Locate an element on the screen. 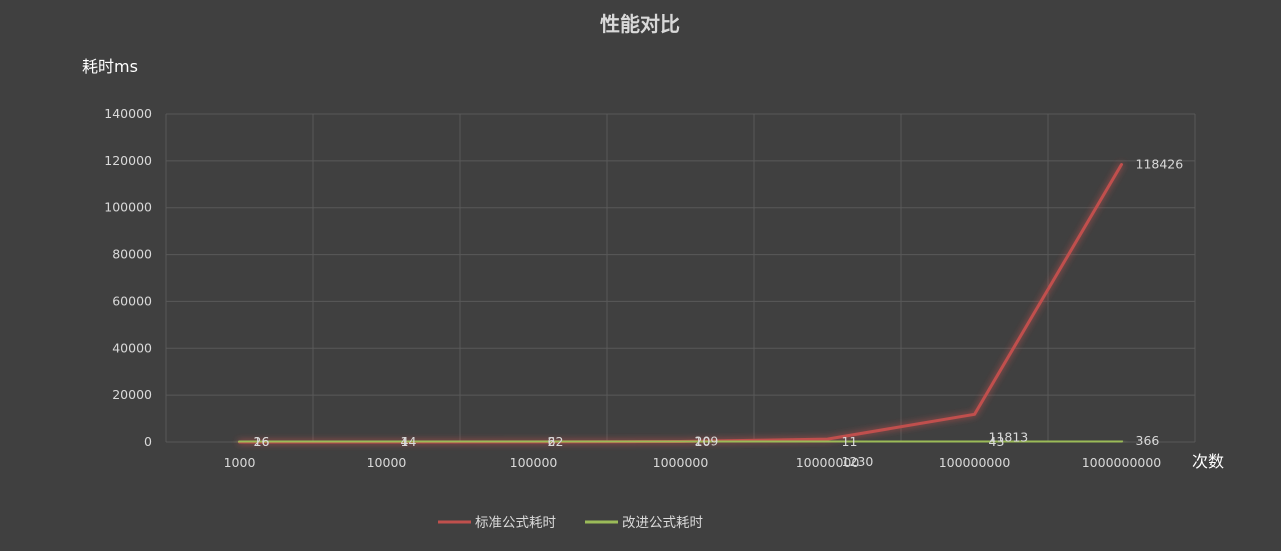 This screenshot has height=551, width=1281. data-label: 118426 is located at coordinates (1160, 164).